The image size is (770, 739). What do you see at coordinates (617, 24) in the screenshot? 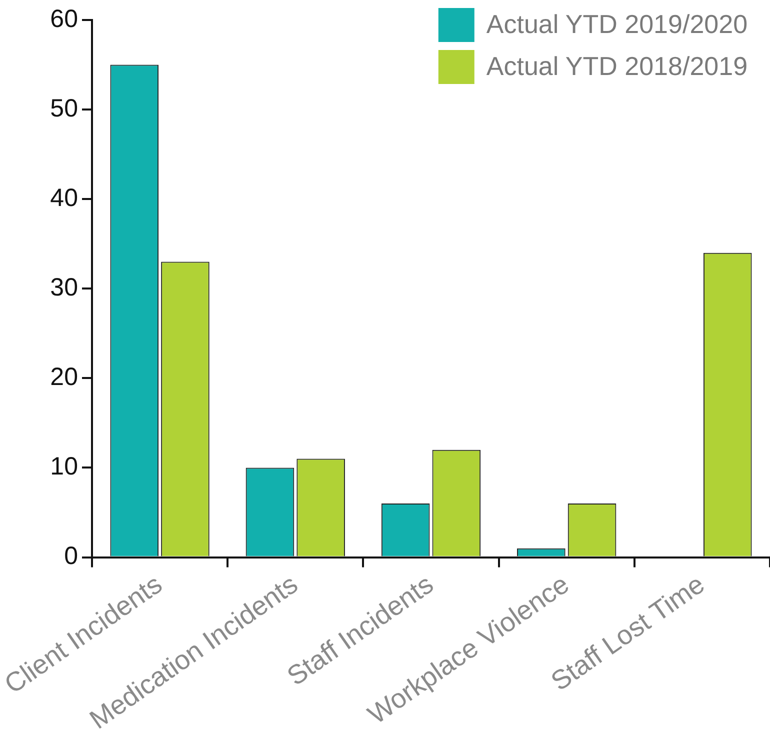
I see `legend-label: Actual YTD 2019/2020` at bounding box center [617, 24].